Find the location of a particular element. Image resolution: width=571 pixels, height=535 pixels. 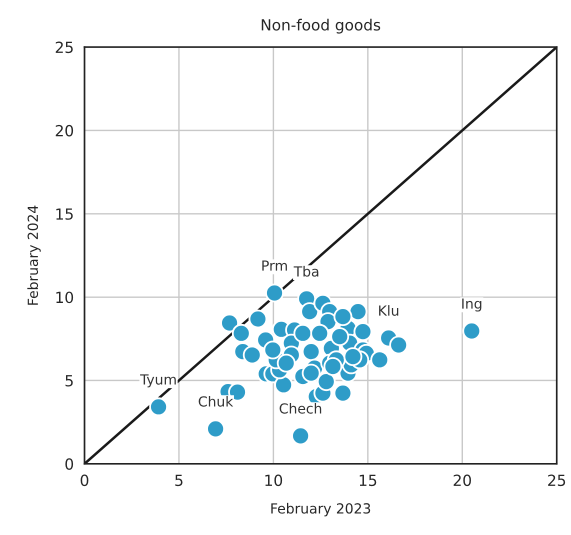

y-tick-label: 0 is located at coordinates (69, 464).